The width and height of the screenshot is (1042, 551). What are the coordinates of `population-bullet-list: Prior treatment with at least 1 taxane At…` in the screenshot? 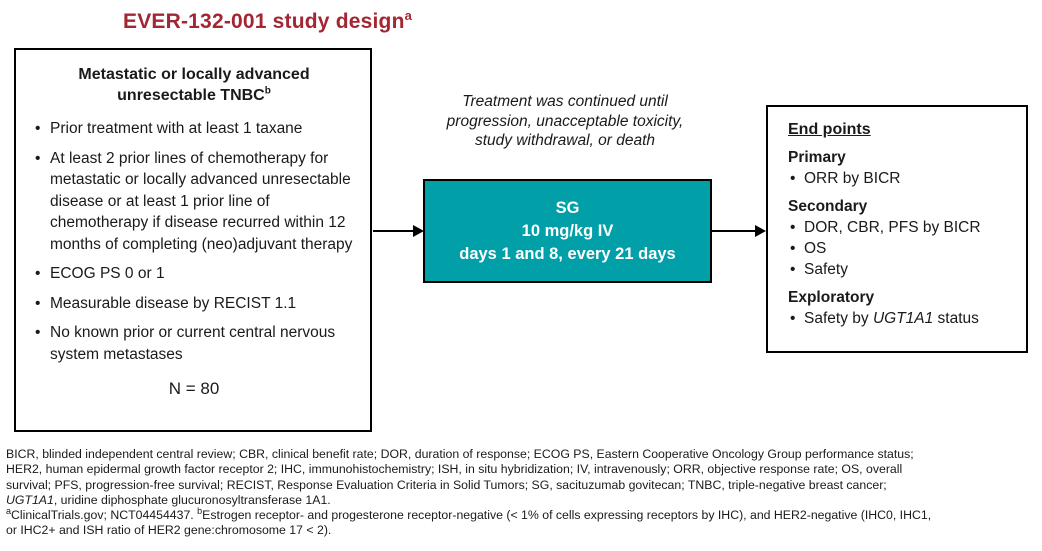 It's located at (194, 241).